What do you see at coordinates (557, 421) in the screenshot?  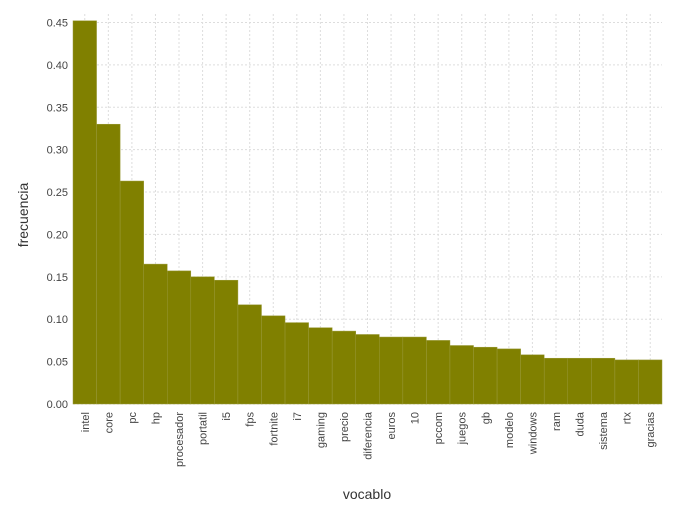 I see `x-tick-label: ram` at bounding box center [557, 421].